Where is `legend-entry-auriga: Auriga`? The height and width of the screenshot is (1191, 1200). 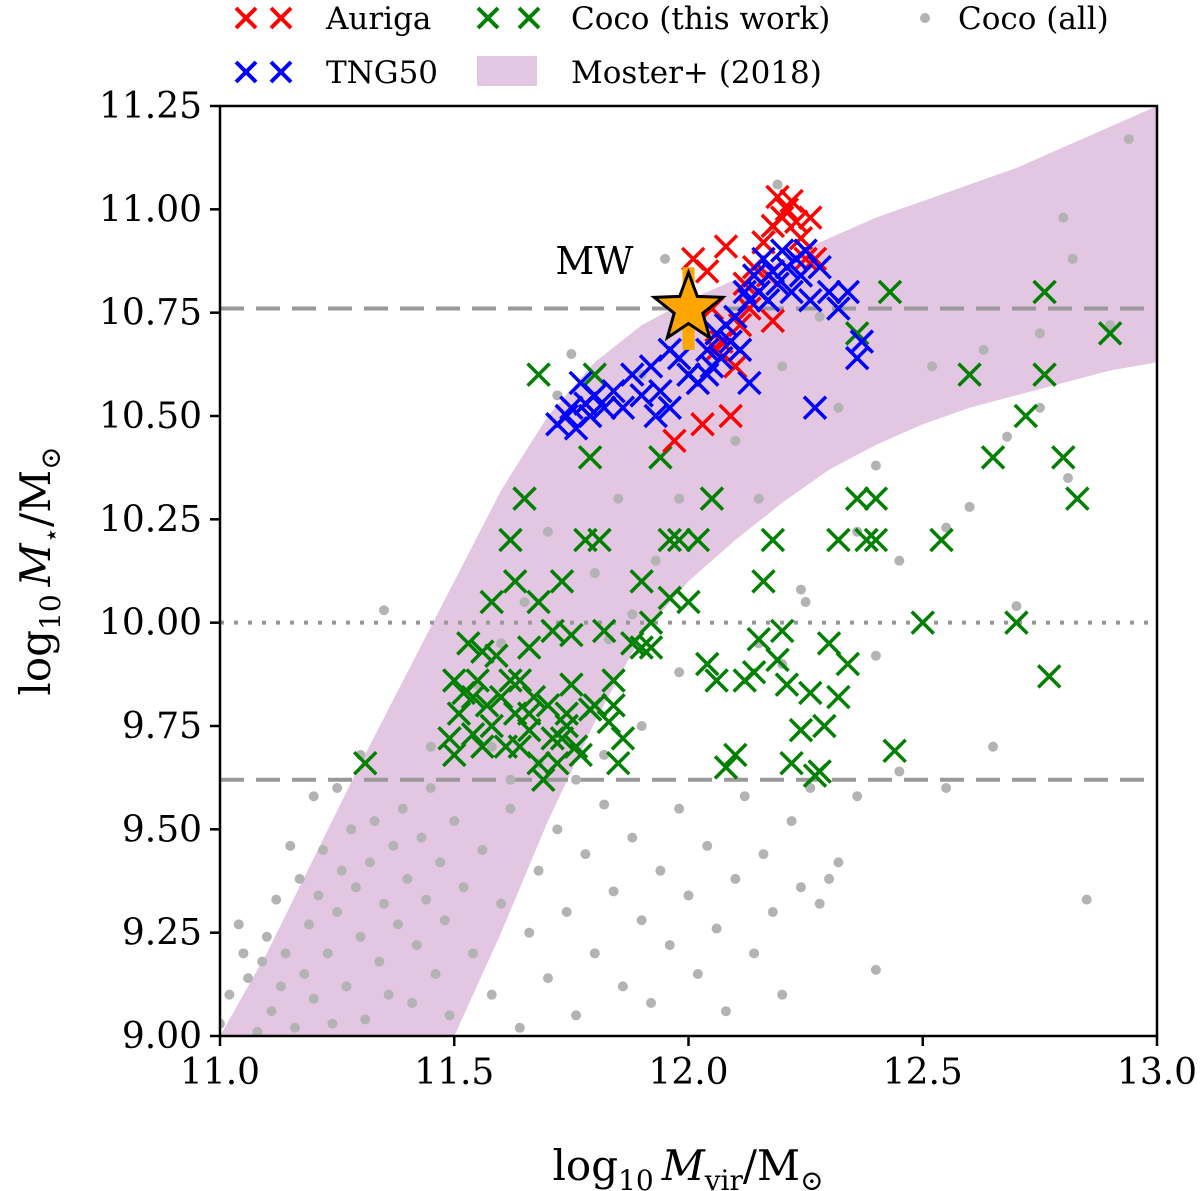
legend-entry-auriga: Auriga is located at coordinates (332, 19).